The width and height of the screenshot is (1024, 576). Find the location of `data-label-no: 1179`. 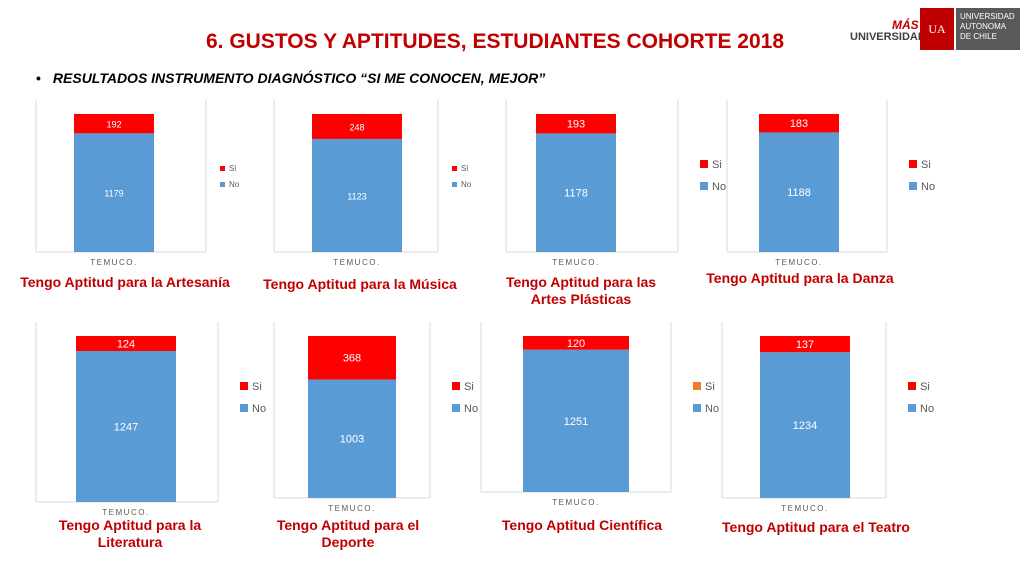

data-label-no: 1179 is located at coordinates (113, 194).